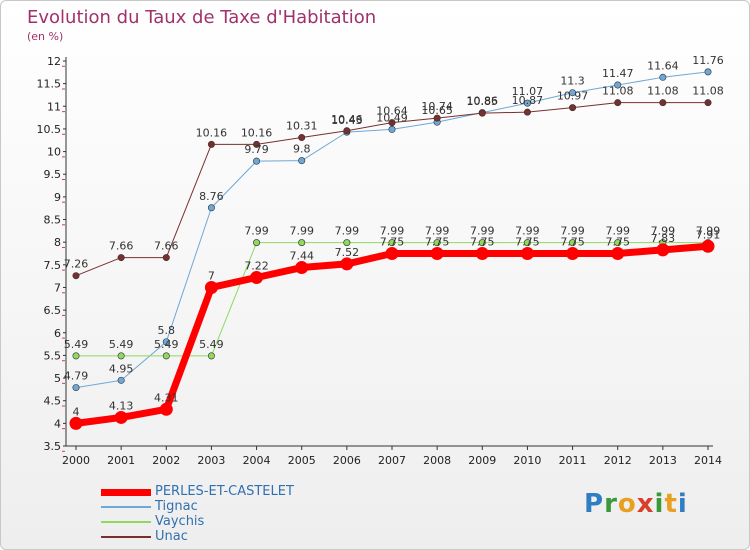 The width and height of the screenshot is (750, 550). I want to click on x-tick-label: 2010, so click(527, 460).